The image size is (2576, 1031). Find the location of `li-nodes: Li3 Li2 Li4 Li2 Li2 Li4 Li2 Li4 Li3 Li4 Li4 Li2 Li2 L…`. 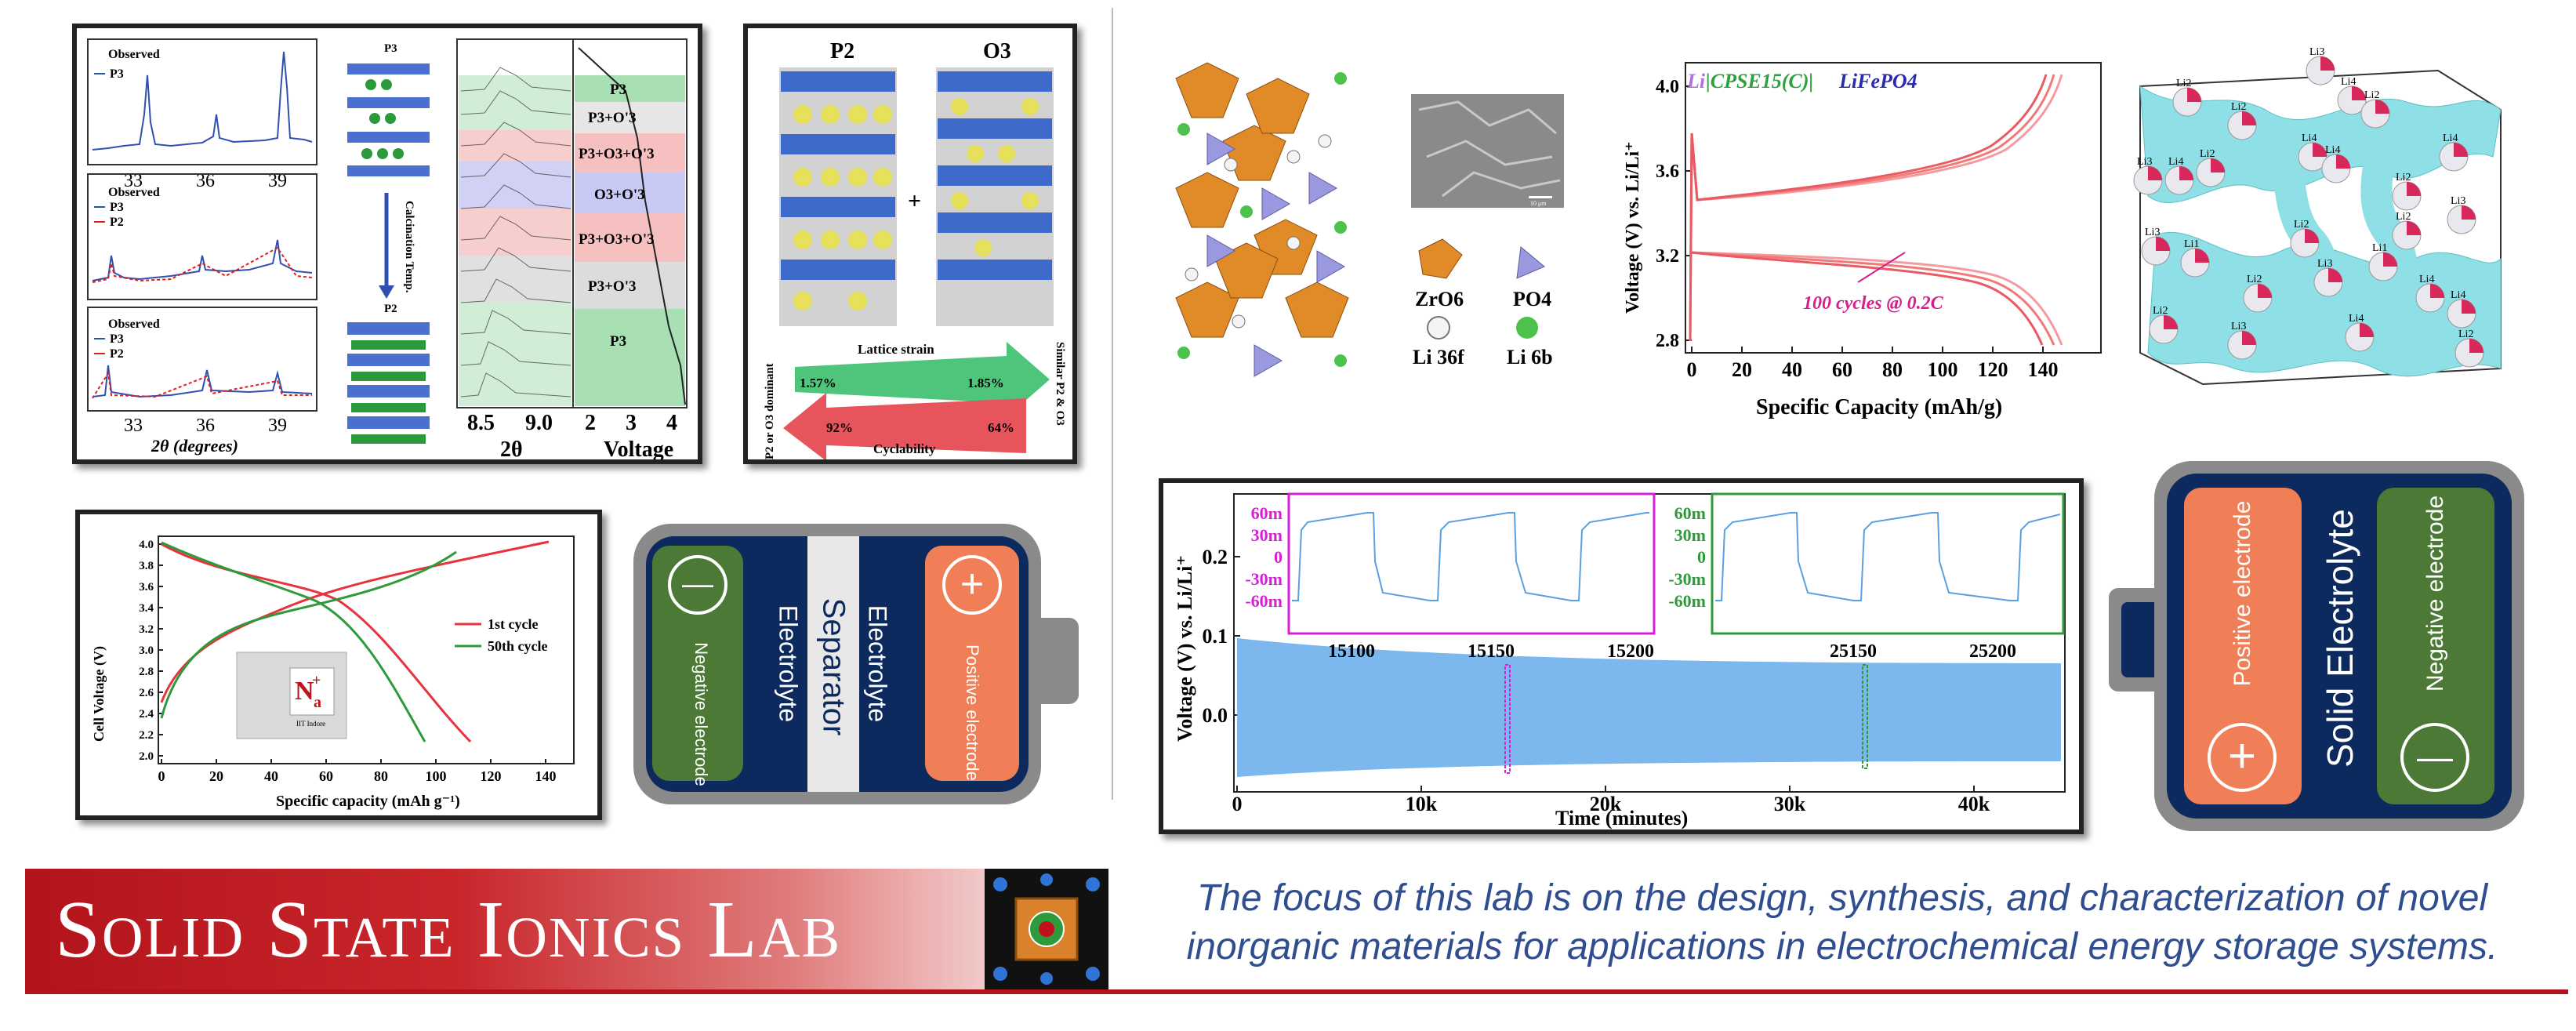

li-nodes: Li3 Li2 Li4 Li2 Li2 Li4 Li2 Li4 Li3 Li4 Li4 Li2 Li2 L… is located at coordinates (2309, 207).